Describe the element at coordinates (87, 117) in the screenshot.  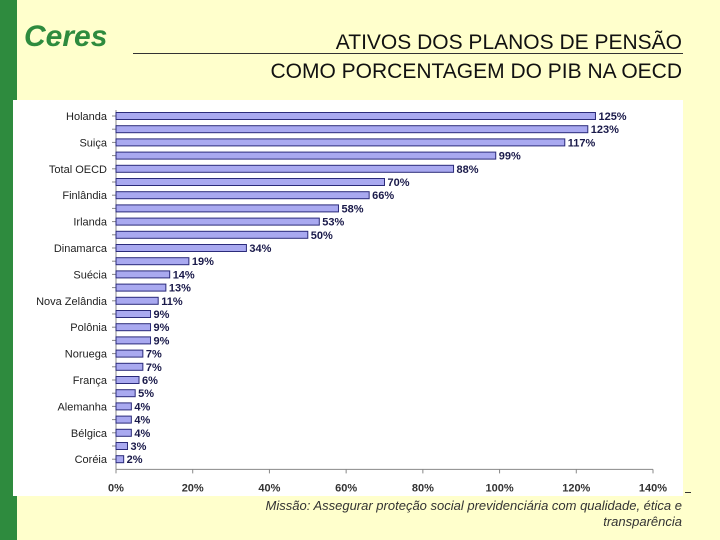
I see `category-label: Holanda` at that location.